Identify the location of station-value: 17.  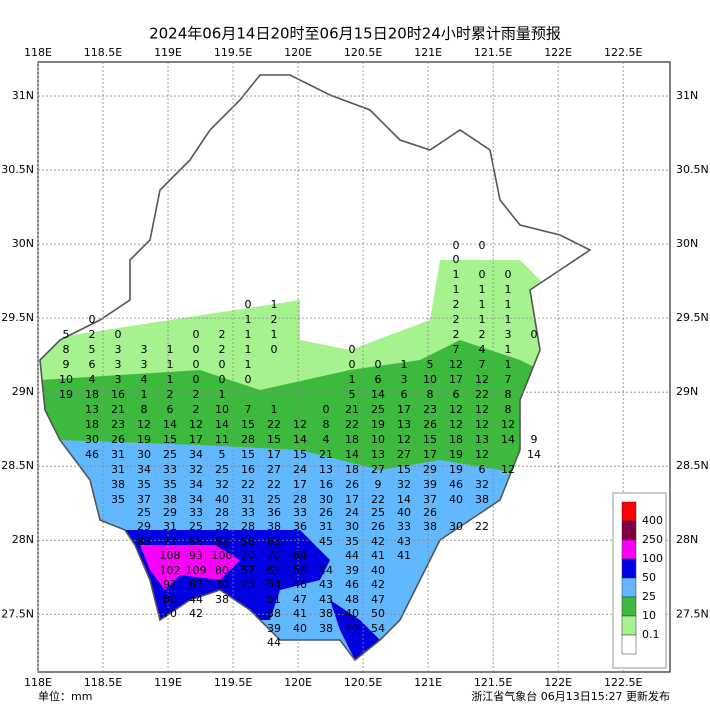
(430, 454).